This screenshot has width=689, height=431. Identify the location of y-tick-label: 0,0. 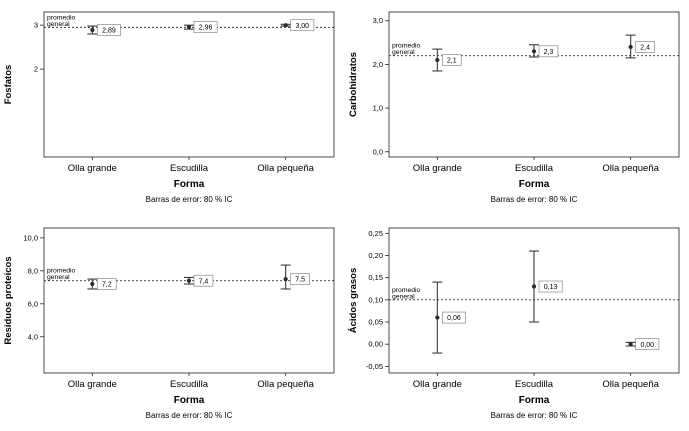
(377, 151).